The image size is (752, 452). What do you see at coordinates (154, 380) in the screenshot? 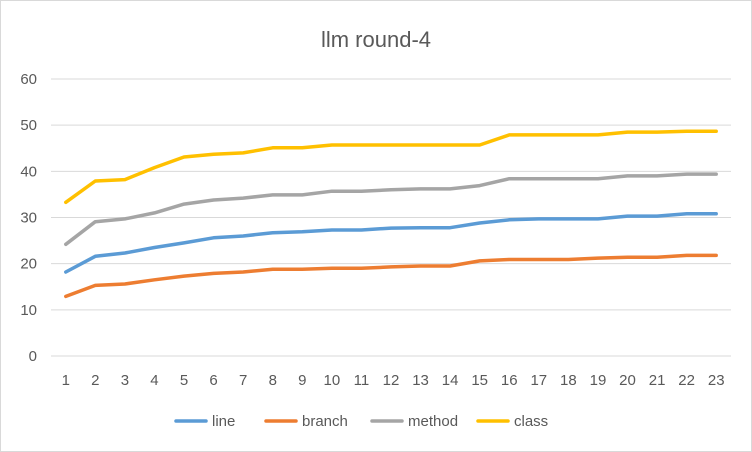
I see `x-tick-label: 4` at bounding box center [154, 380].